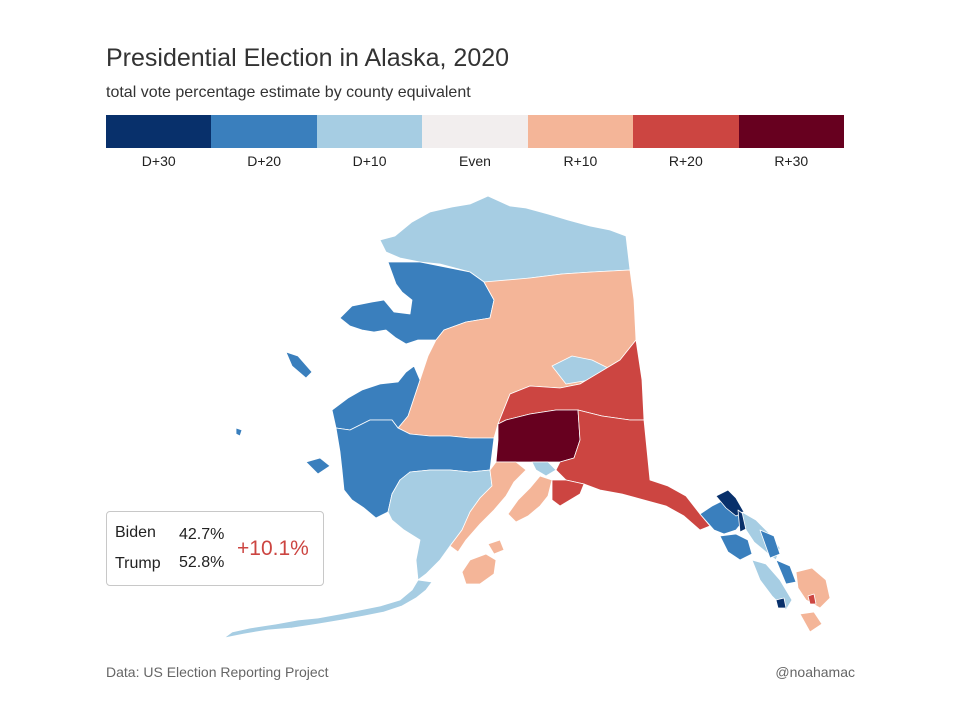 This screenshot has height=720, width=960. What do you see at coordinates (440, 525) in the screenshot?
I see `region-dillingham` at bounding box center [440, 525].